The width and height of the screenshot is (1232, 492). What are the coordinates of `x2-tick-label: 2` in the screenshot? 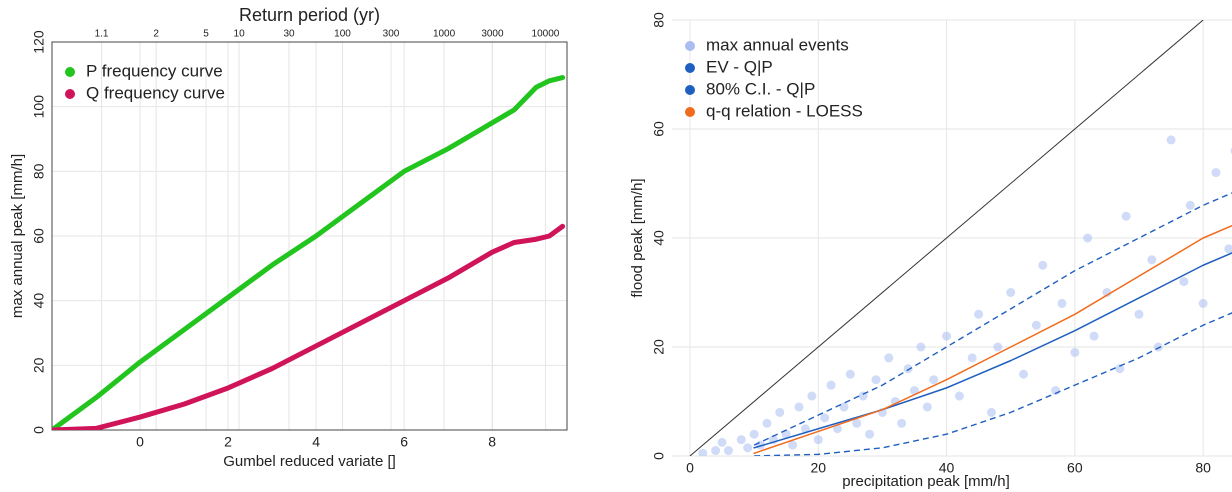 It's located at (156, 34).